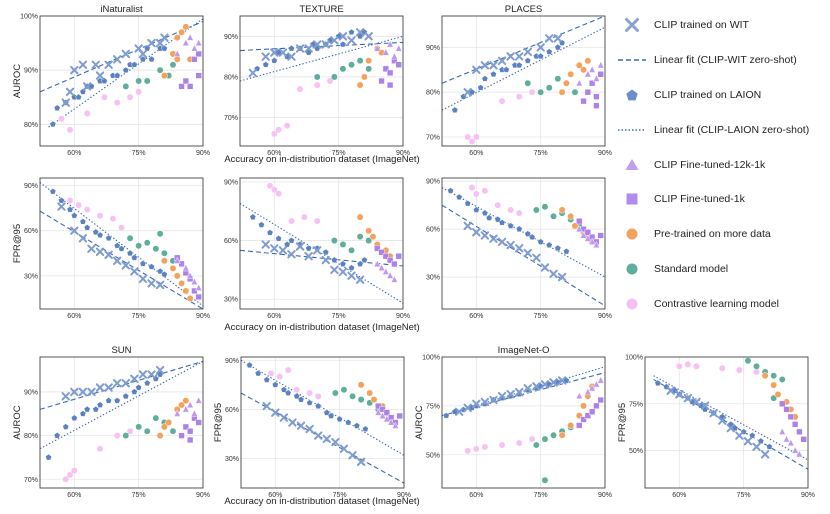  Describe the element at coordinates (712, 234) in the screenshot. I see `legend-label: Pre-trained on more data` at that location.